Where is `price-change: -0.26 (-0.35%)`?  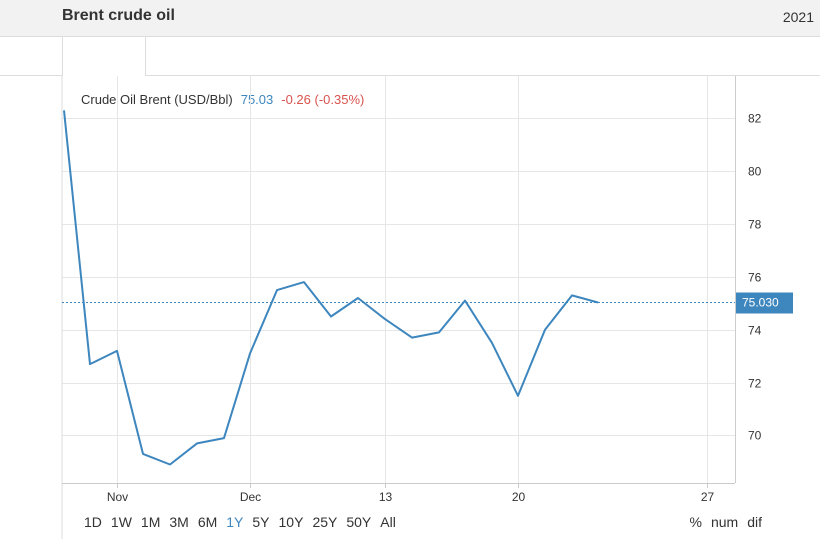 price-change: -0.26 (-0.35%) is located at coordinates (323, 99).